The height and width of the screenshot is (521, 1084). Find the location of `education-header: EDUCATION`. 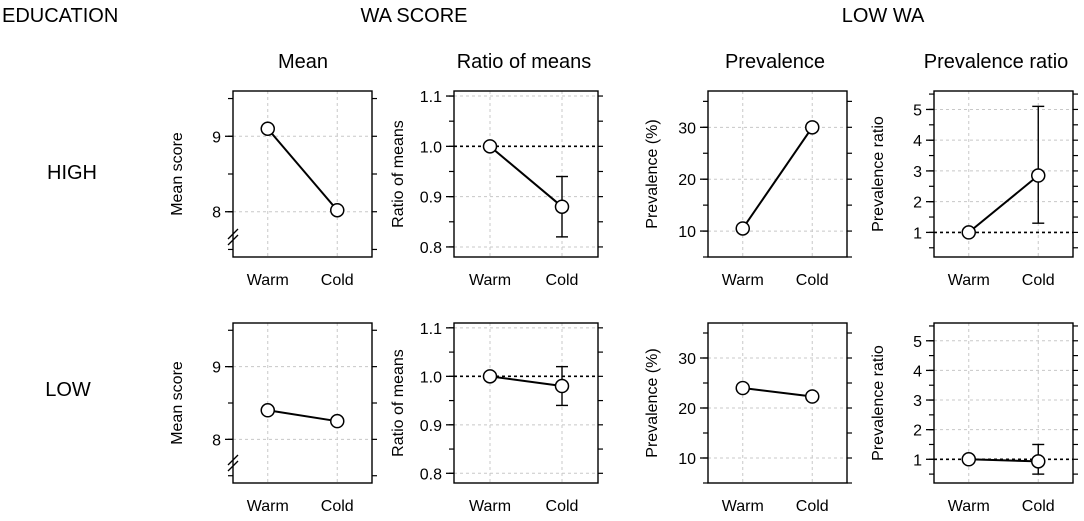

education-header: EDUCATION is located at coordinates (60, 16).